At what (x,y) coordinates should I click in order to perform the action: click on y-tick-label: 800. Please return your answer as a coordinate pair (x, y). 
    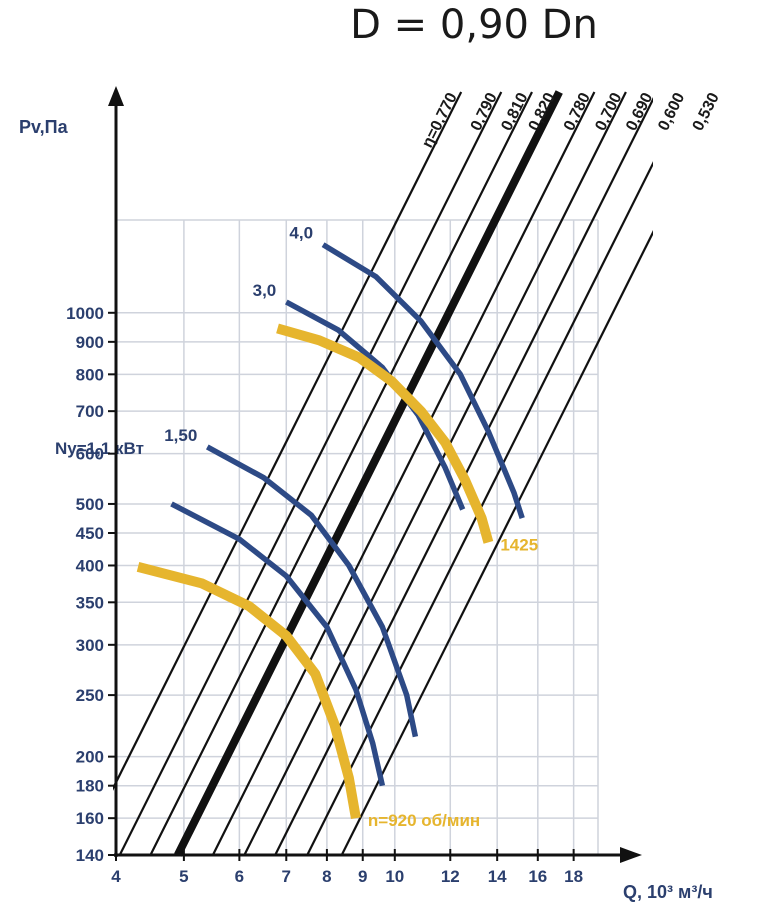
    Looking at the image, I should click on (90, 374).